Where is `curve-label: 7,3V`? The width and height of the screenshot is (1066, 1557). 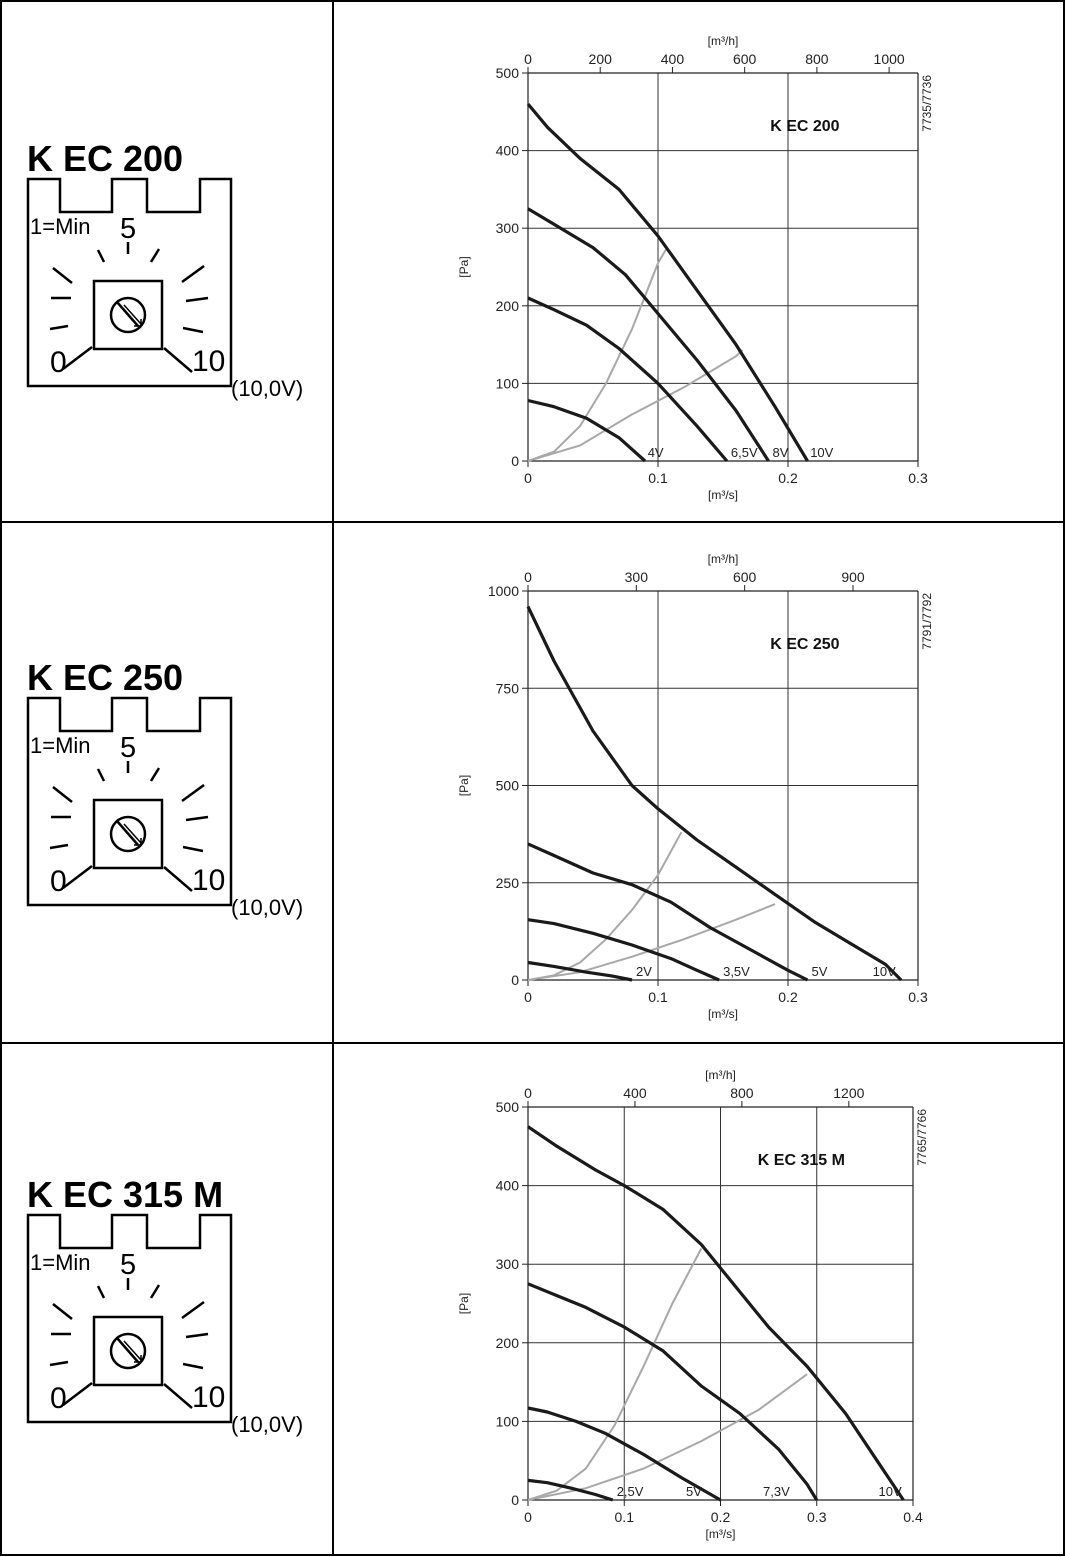
curve-label: 7,3V is located at coordinates (776, 1491).